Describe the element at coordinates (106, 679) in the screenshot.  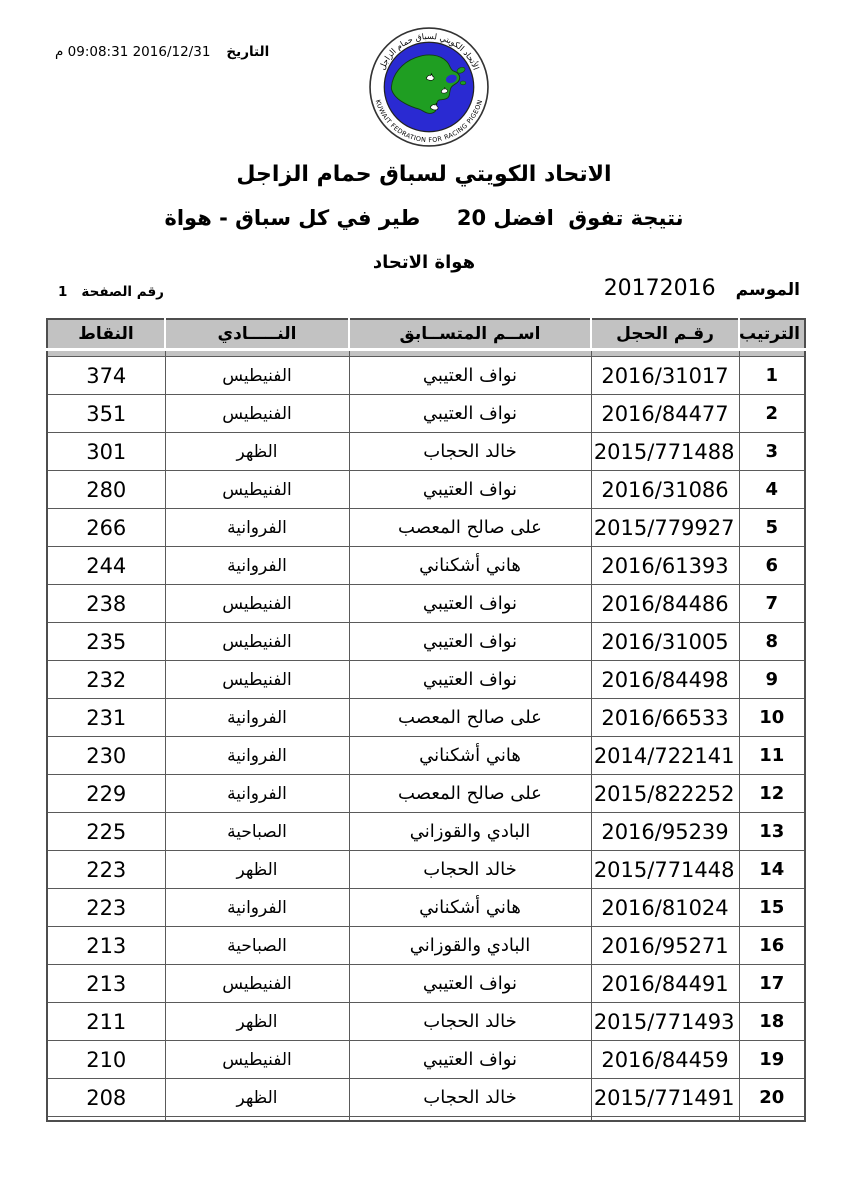
I see `points-cell: 232` at that location.